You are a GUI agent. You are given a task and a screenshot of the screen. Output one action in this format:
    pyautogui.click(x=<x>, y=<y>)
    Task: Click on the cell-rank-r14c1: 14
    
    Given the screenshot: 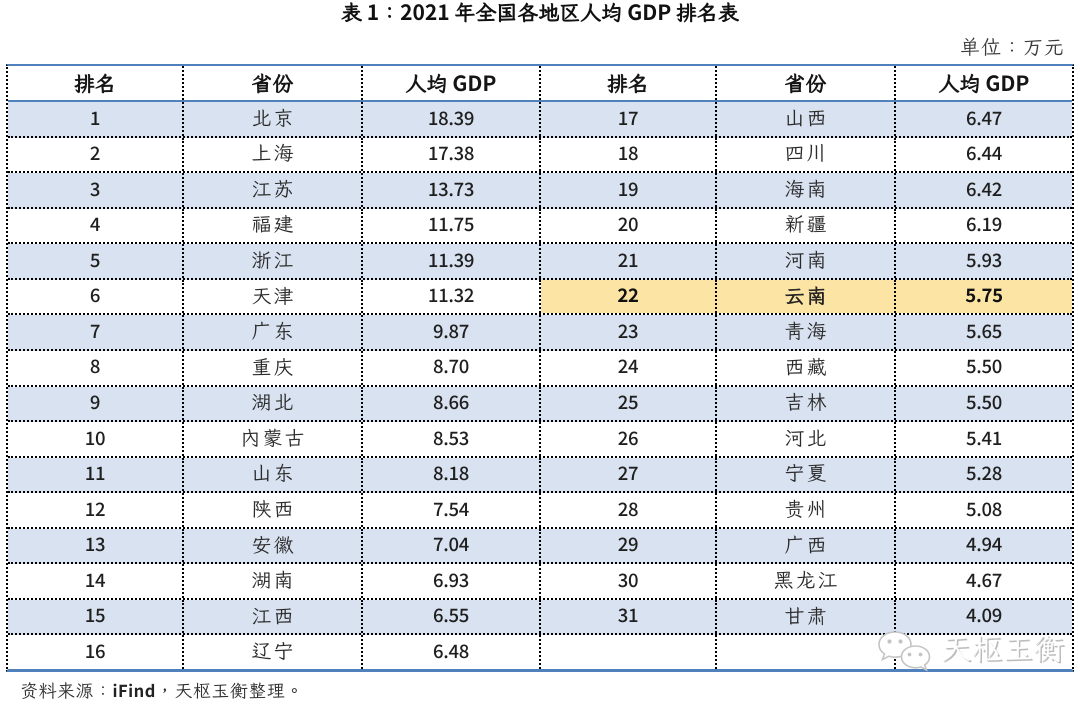 What is the action you would take?
    pyautogui.click(x=96, y=581)
    